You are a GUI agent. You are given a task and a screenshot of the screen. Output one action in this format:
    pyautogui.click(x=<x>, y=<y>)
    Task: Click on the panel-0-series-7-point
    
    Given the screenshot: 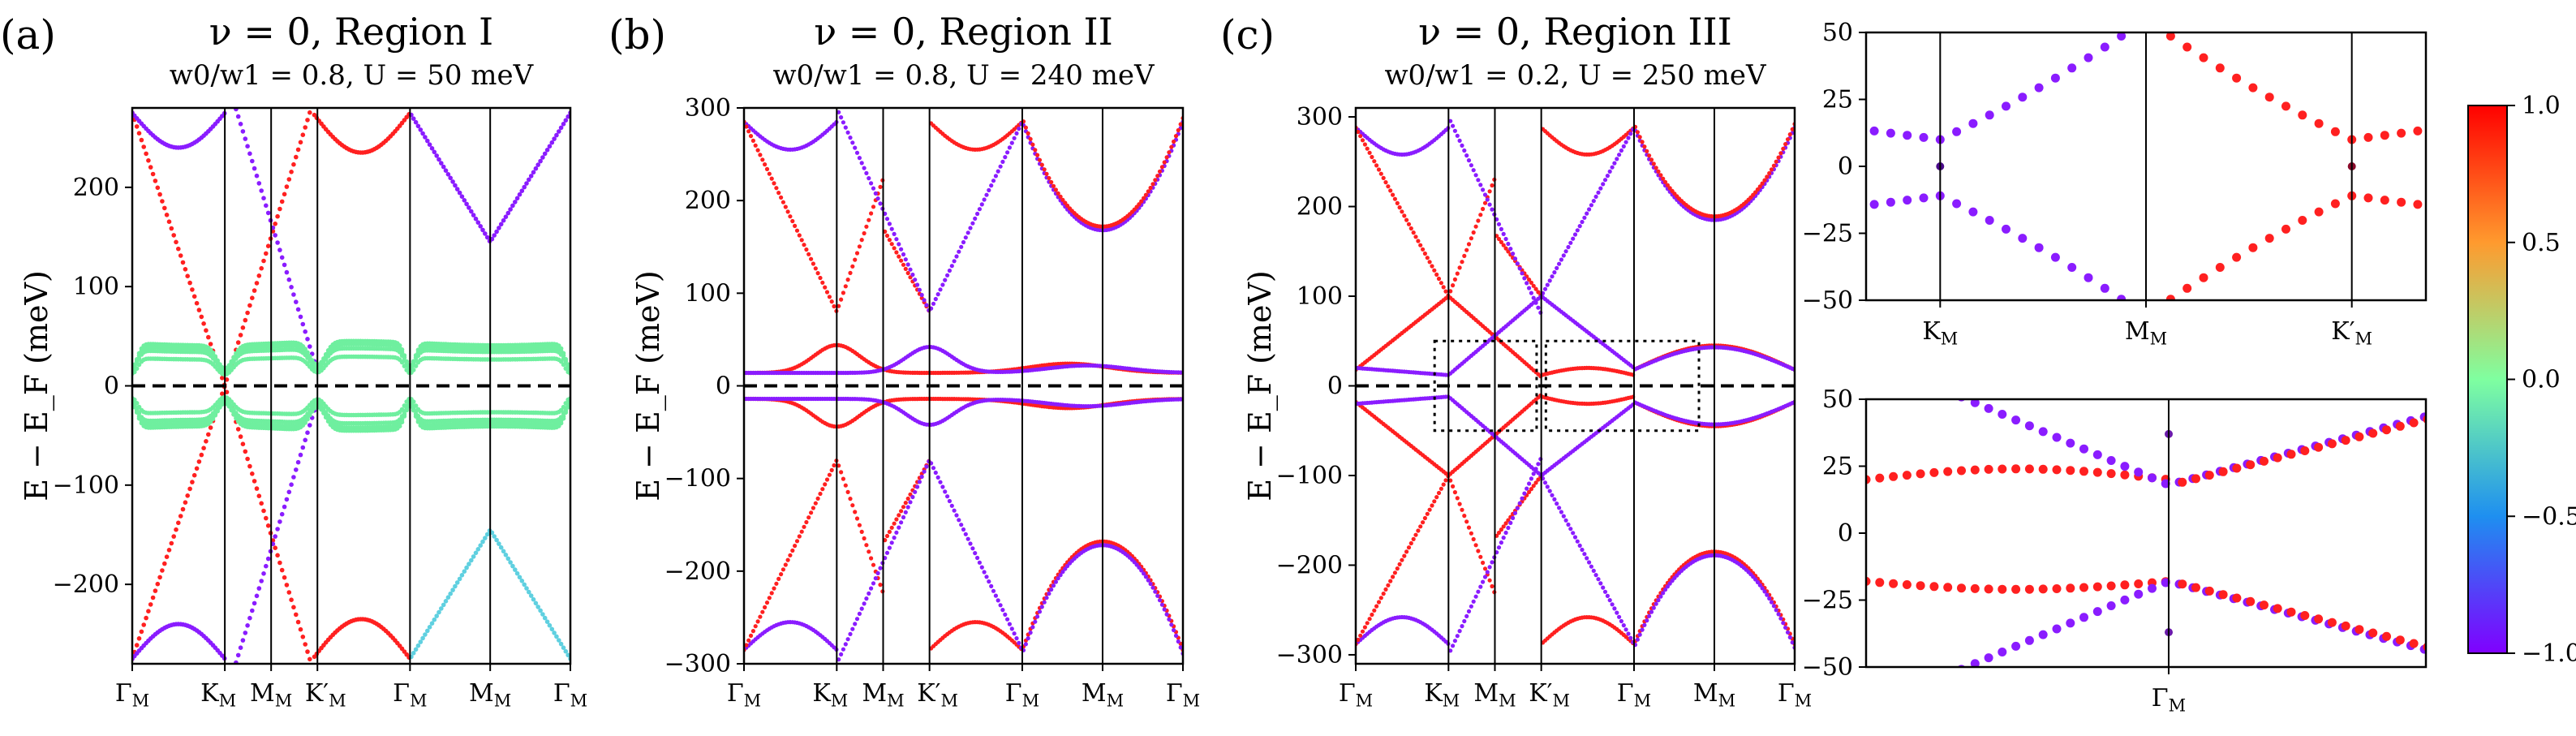 What is the action you would take?
    pyautogui.click(x=275, y=536)
    